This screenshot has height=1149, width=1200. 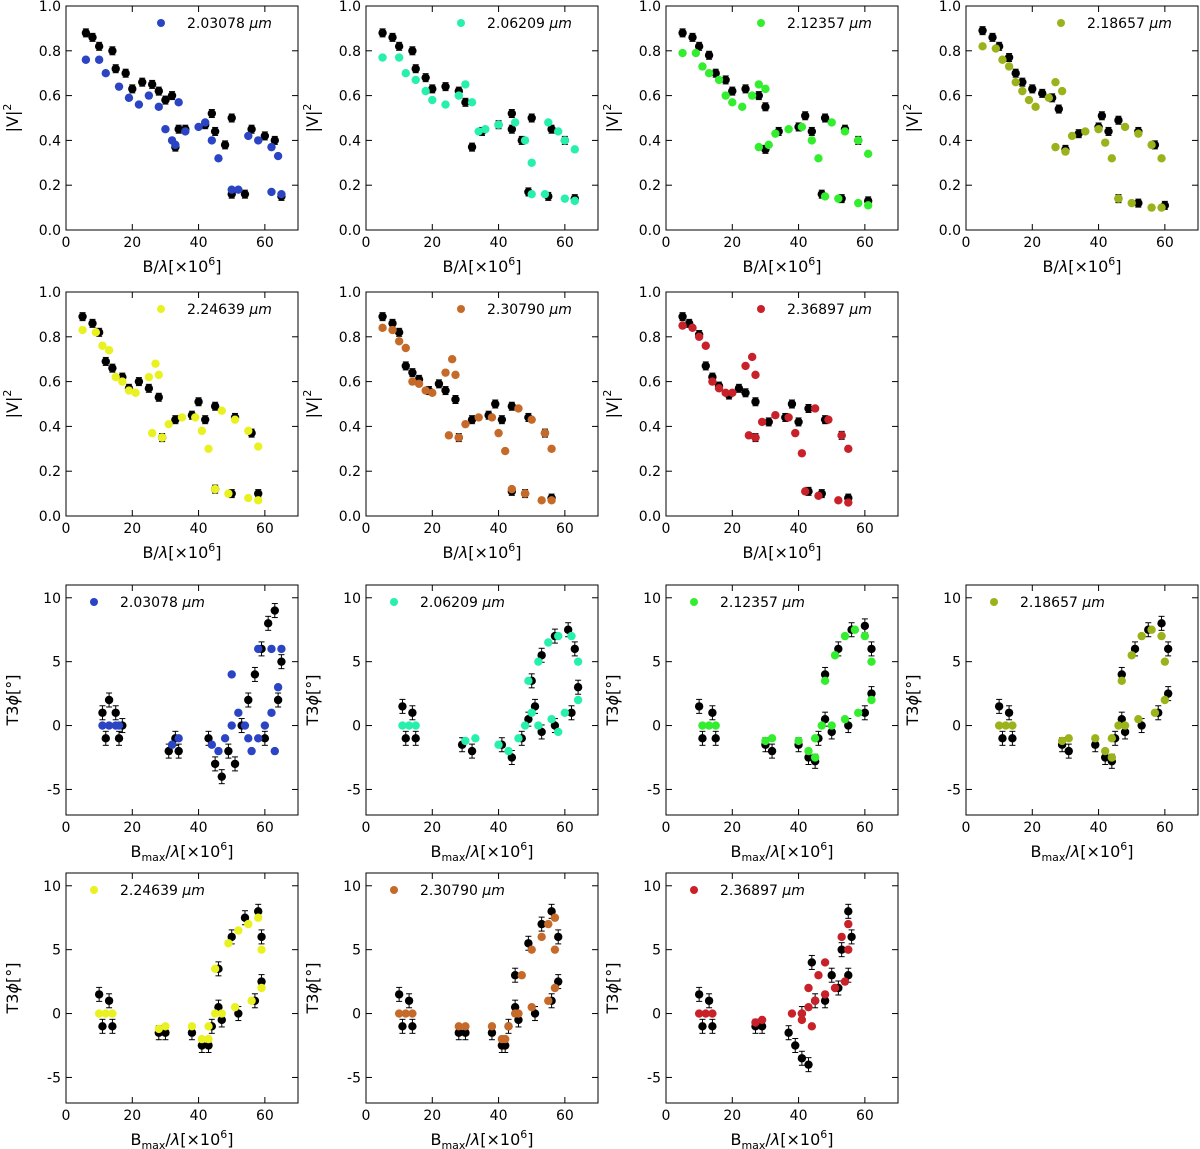 What do you see at coordinates (462, 891) in the screenshot?
I see `legend-label: 2.30790 μm` at bounding box center [462, 891].